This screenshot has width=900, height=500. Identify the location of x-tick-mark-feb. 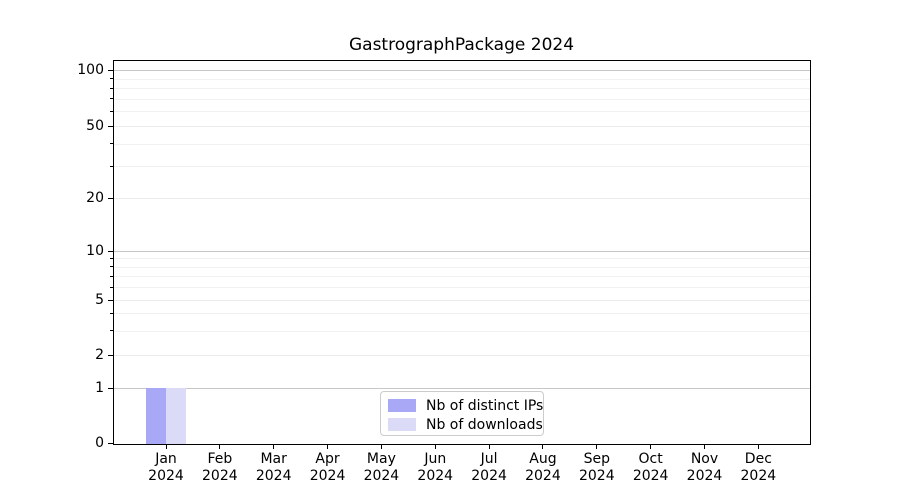
(220, 446).